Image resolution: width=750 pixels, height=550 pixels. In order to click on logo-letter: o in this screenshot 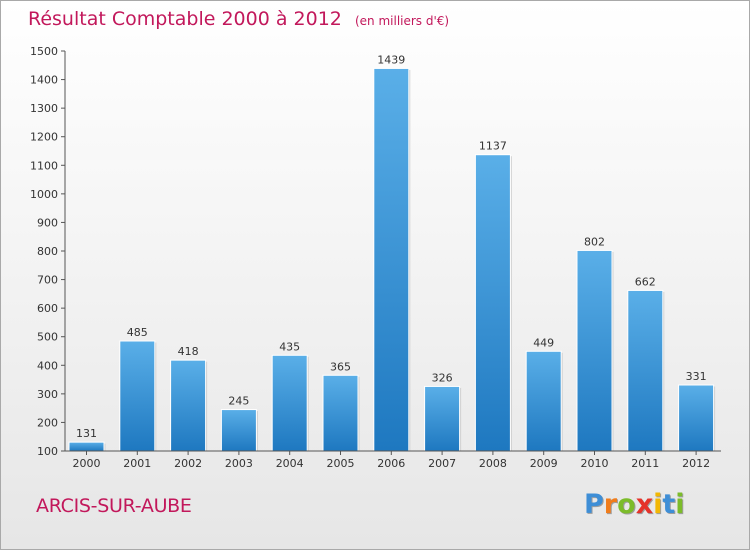, I will do `click(626, 504)`.